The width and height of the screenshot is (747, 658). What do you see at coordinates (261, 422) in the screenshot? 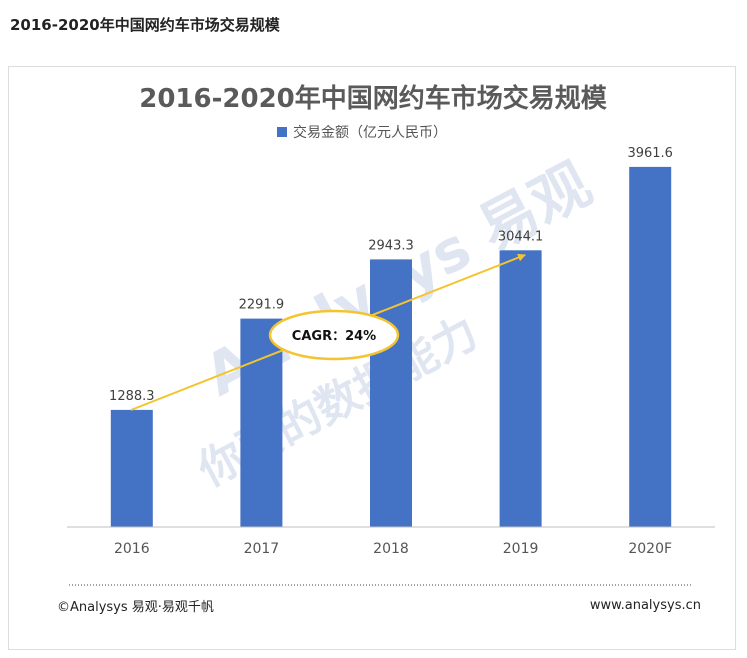
I see `bar-2017` at bounding box center [261, 422].